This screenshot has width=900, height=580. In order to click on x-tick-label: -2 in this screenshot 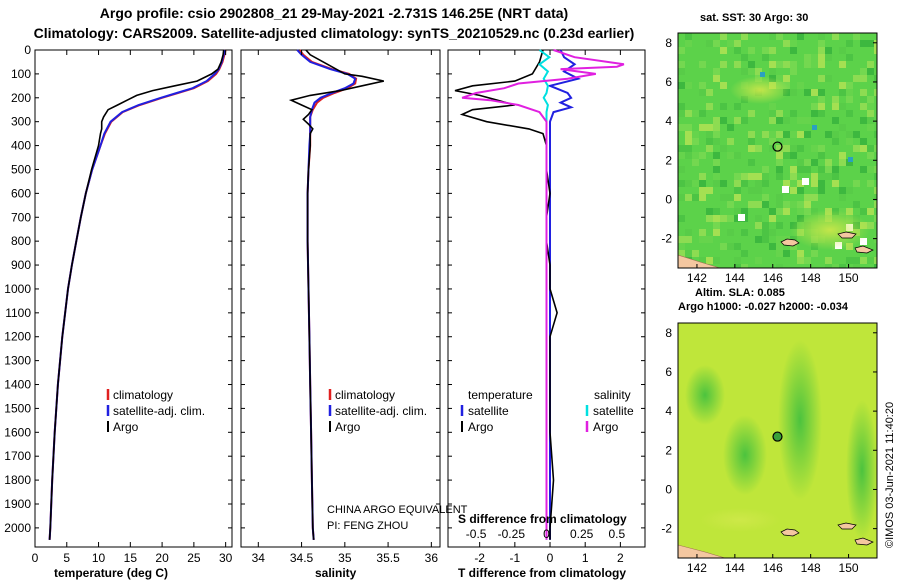, I will do `click(479, 558)`.